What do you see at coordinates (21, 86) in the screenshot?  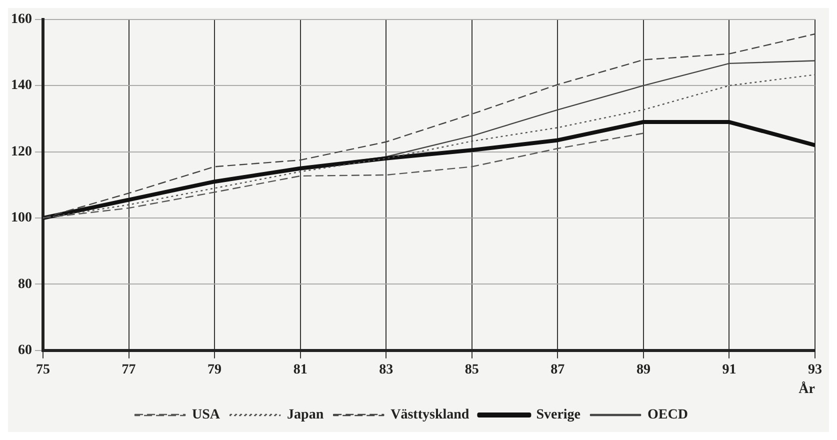 I see `y-tick-label: 140` at bounding box center [21, 86].